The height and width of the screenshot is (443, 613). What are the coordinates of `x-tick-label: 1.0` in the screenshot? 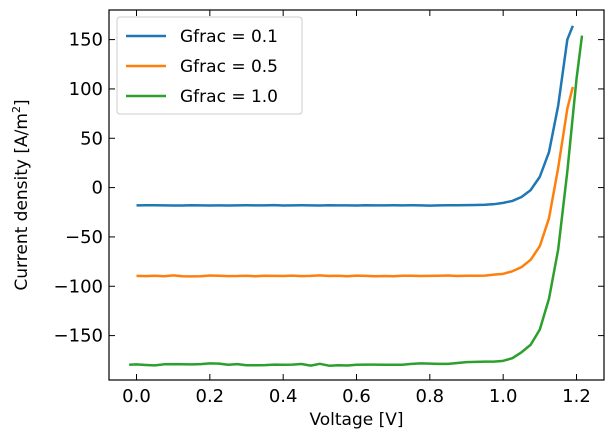 It's located at (503, 396).